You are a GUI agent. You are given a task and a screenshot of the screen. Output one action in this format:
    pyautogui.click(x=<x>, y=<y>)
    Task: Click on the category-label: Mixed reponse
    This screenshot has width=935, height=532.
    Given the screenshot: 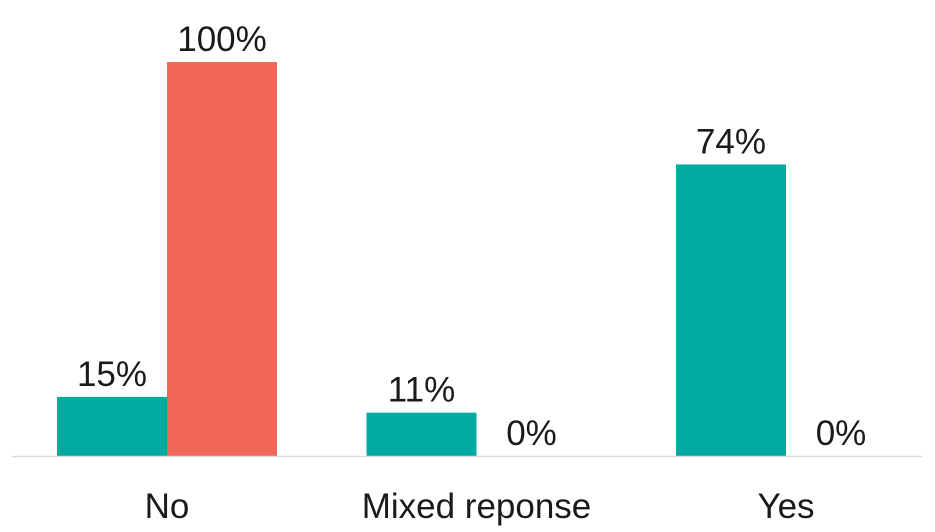 What is the action you would take?
    pyautogui.click(x=477, y=506)
    